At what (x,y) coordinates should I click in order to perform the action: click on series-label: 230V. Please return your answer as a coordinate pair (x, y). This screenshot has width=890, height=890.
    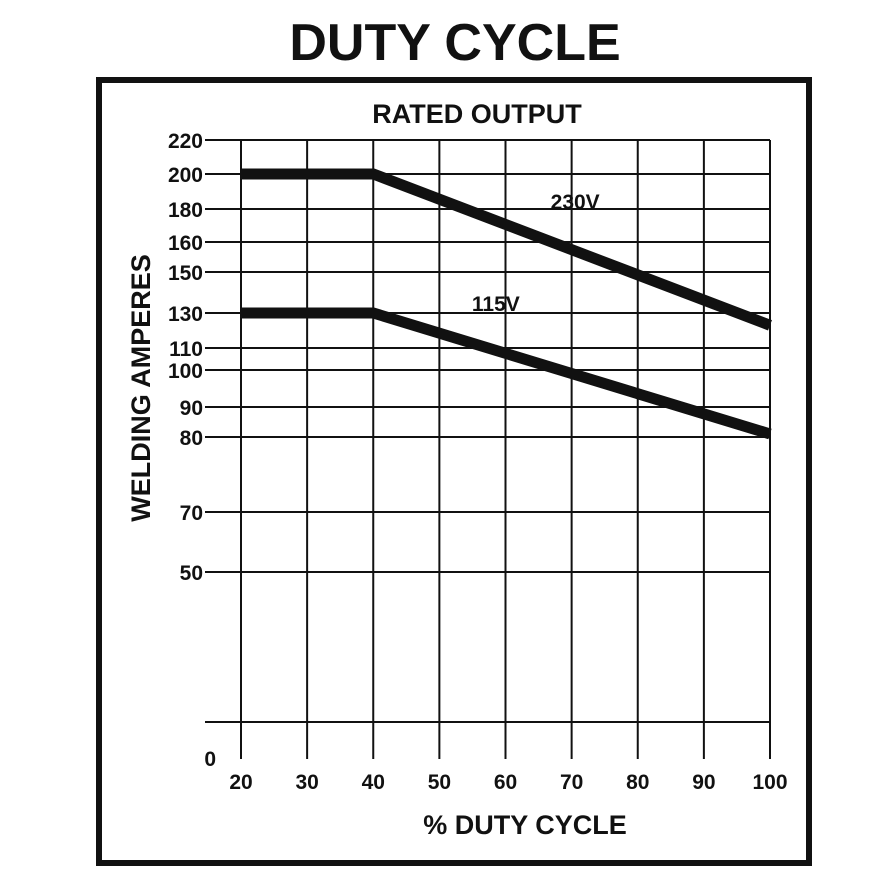
    Looking at the image, I should click on (575, 202).